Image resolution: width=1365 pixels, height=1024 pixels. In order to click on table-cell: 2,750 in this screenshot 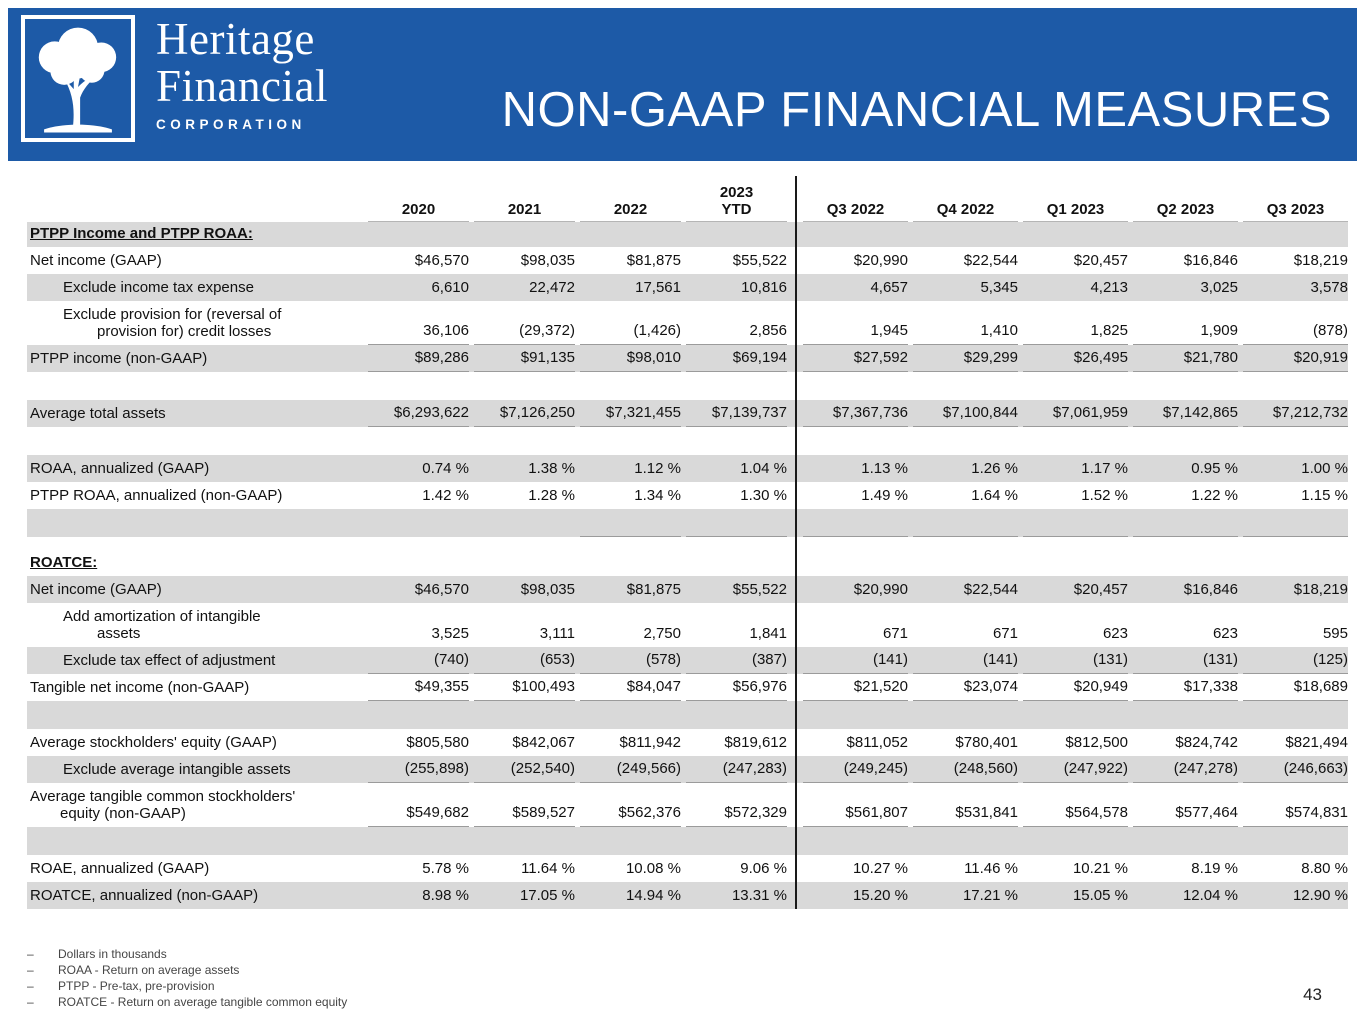, I will do `click(662, 634)`.